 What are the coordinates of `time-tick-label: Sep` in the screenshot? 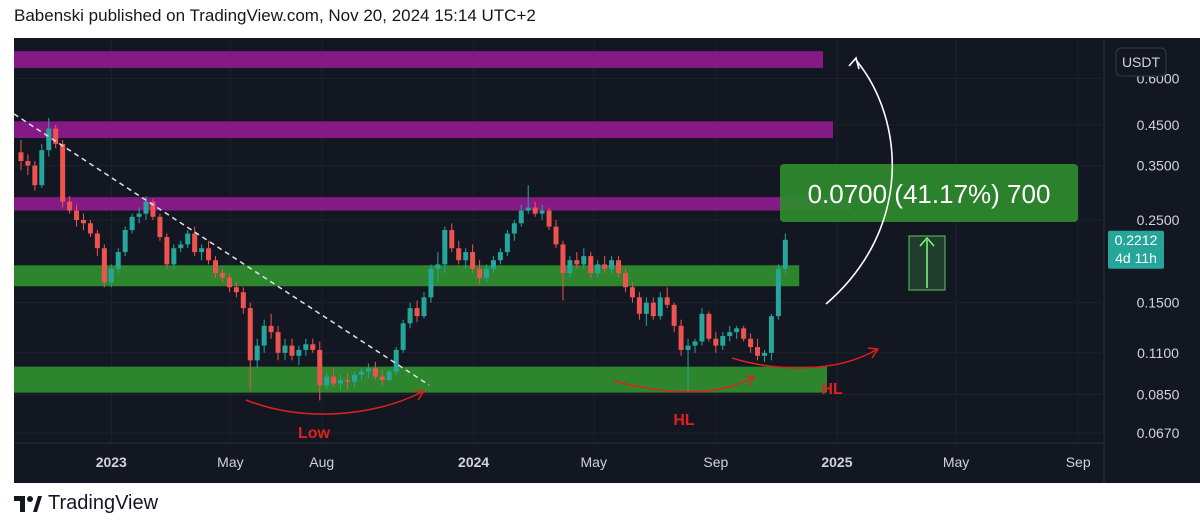 It's located at (715, 462).